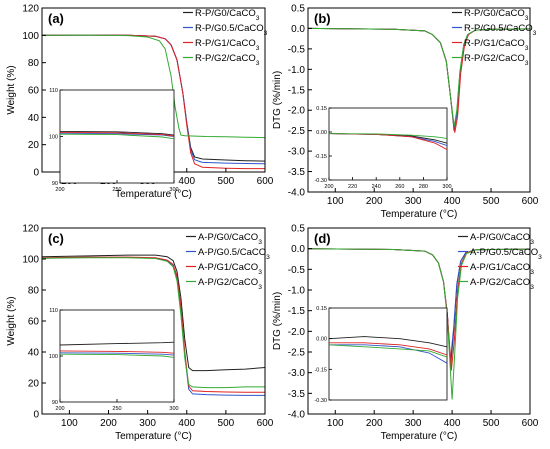 This screenshot has width=550, height=449. I want to click on panel-label: (a), so click(56, 18).